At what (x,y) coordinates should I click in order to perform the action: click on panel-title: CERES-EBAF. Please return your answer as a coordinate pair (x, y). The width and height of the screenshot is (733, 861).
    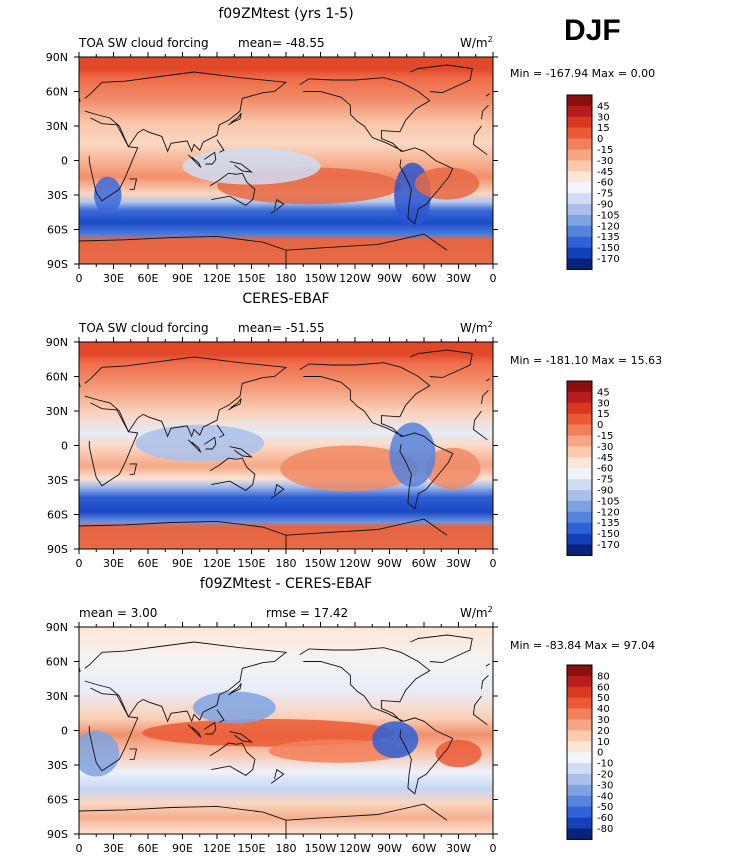
    Looking at the image, I should click on (285, 299).